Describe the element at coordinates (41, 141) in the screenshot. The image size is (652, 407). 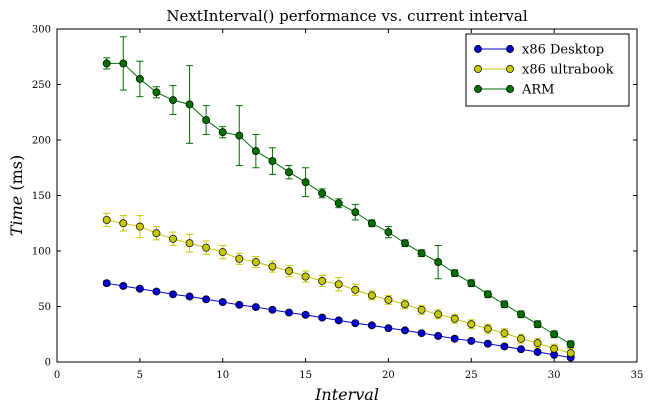
I see `y-tick-label: 200` at that location.